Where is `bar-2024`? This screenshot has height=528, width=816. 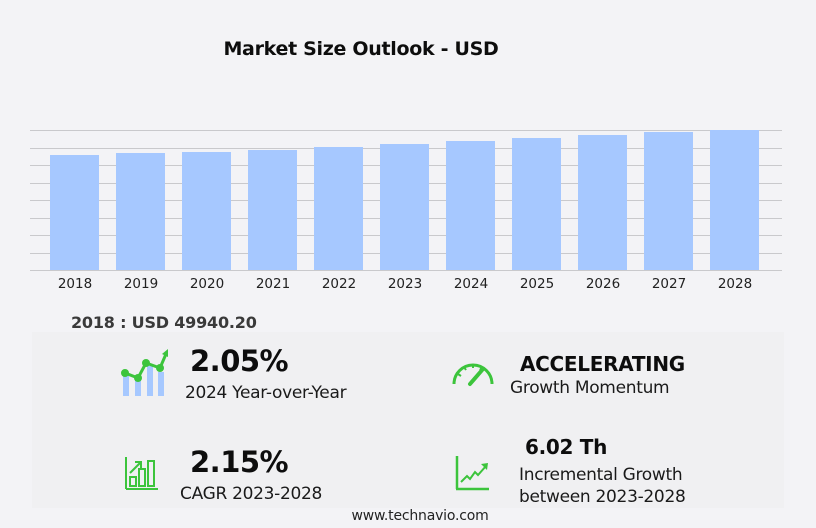 bar-2024 is located at coordinates (470, 205).